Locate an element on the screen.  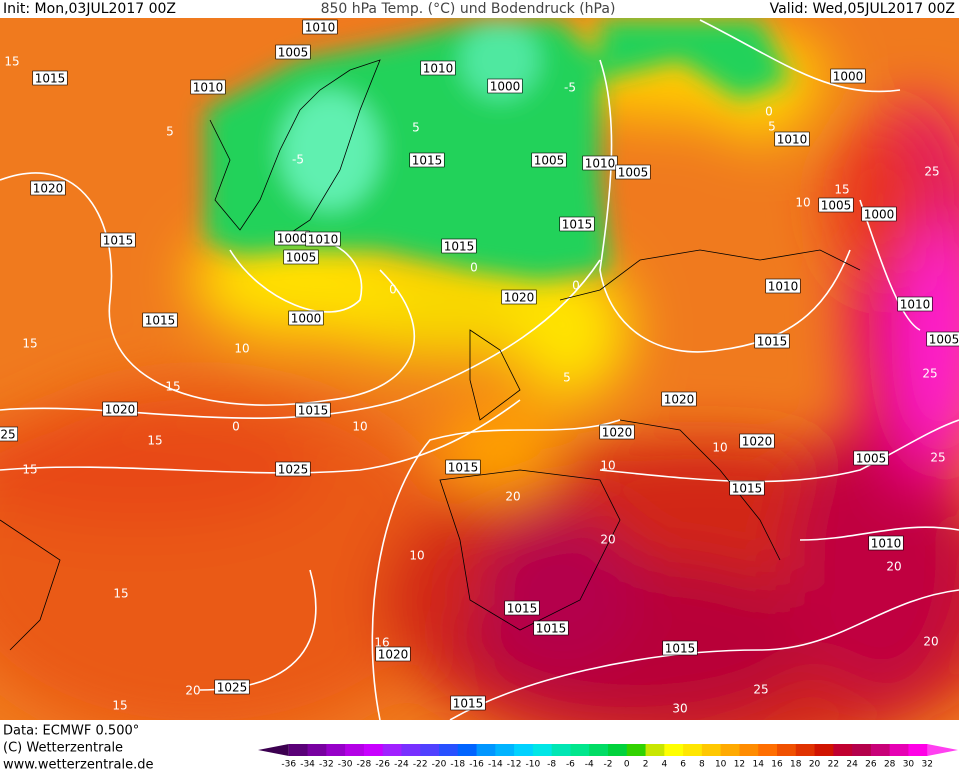
copyright: (C) Wetterzentrale is located at coordinates (63, 748).